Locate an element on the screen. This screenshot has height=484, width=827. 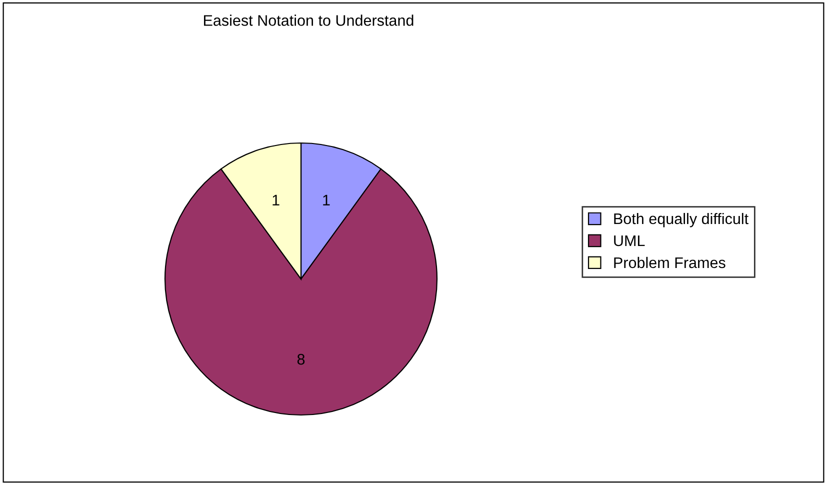
legend-label: Problem Frames is located at coordinates (670, 262).